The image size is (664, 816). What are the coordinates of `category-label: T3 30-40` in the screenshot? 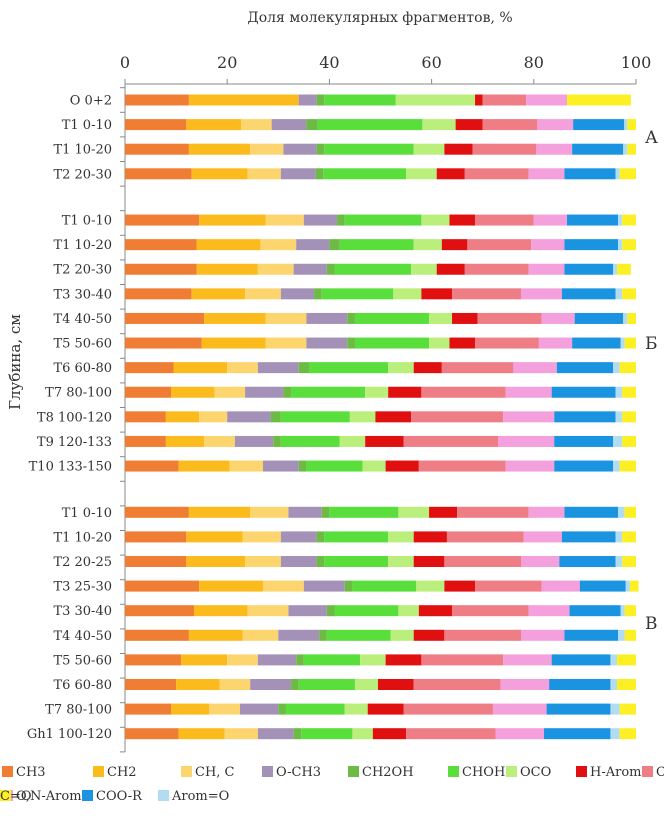 It's located at (82, 294).